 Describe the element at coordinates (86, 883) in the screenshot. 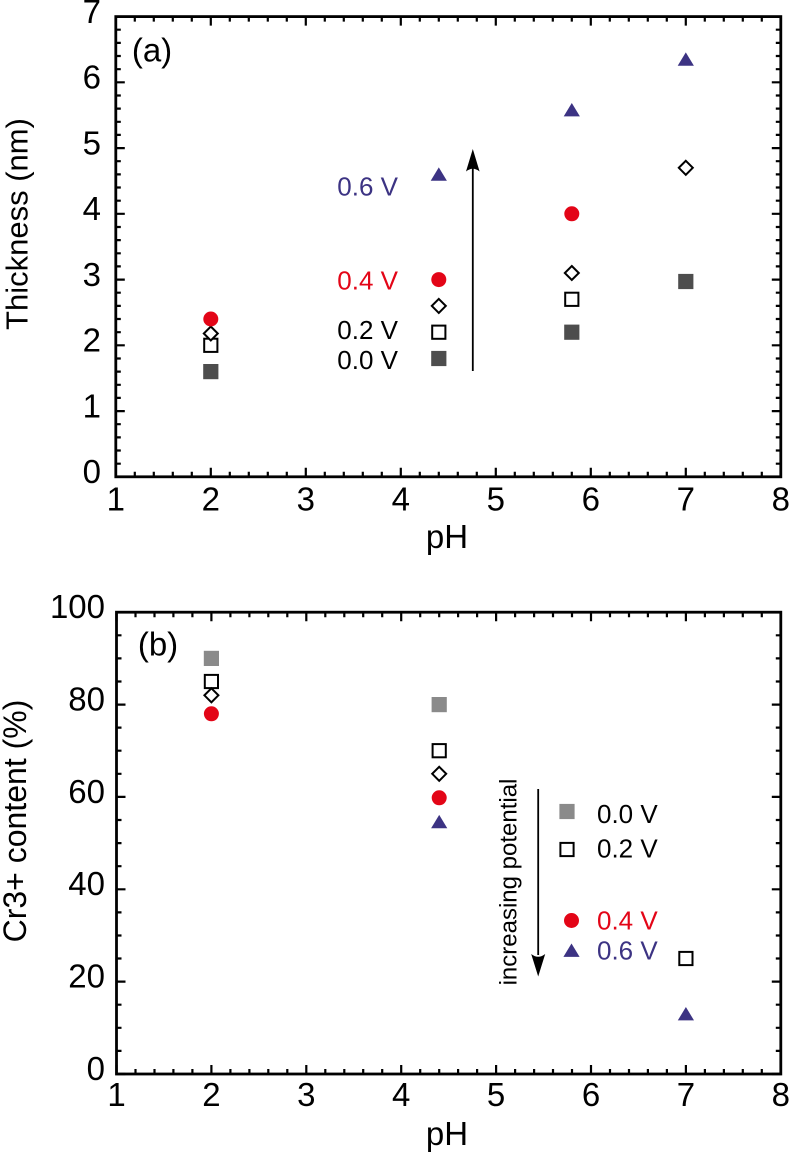

I see `svg-text: 40` at that location.